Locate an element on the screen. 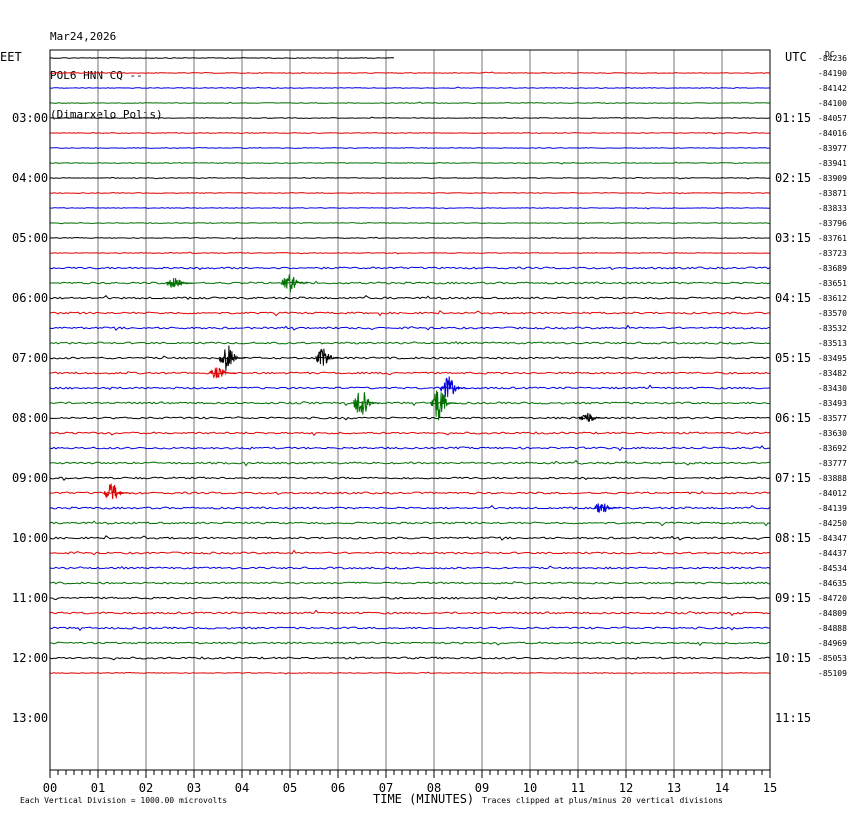 Image resolution: width=850 pixels, height=814 pixels. dc-offset-label: -84809 is located at coordinates (832, 613).